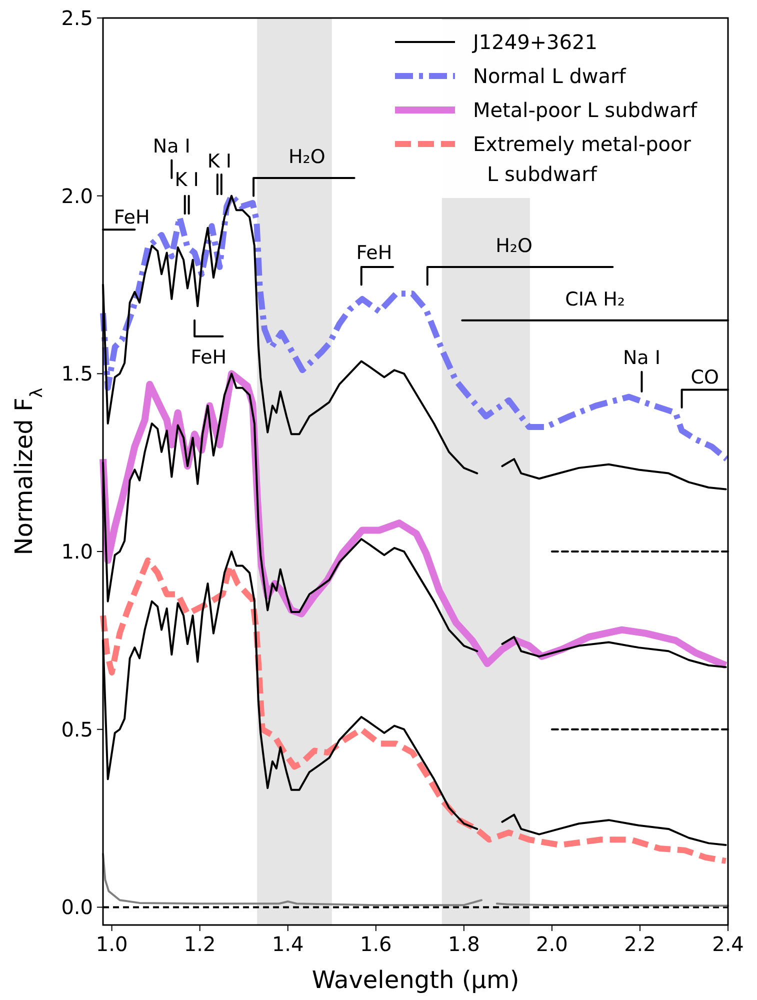  What do you see at coordinates (77, 552) in the screenshot?
I see `y-tick-label: 1.0` at bounding box center [77, 552].